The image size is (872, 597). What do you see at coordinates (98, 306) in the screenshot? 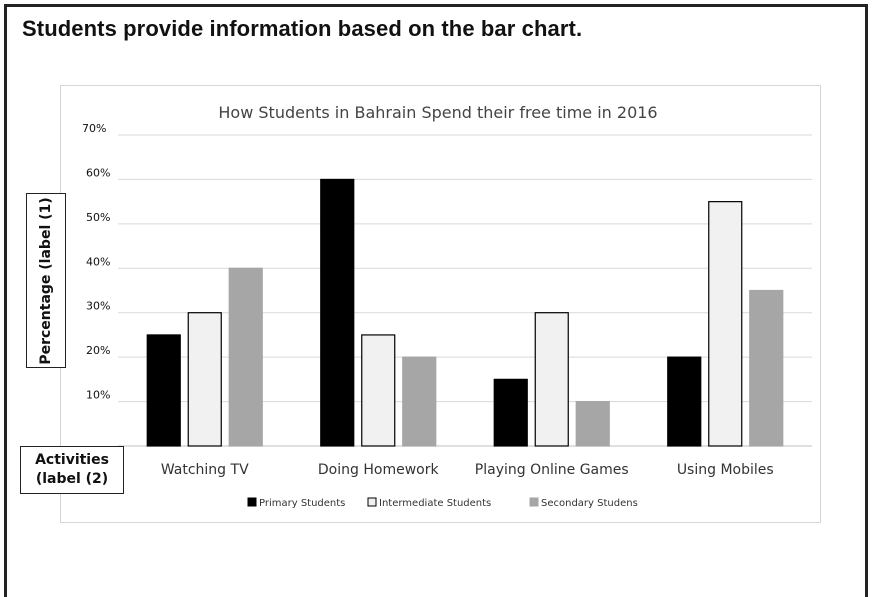
I see `y-tick-label: 30%` at bounding box center [98, 306].